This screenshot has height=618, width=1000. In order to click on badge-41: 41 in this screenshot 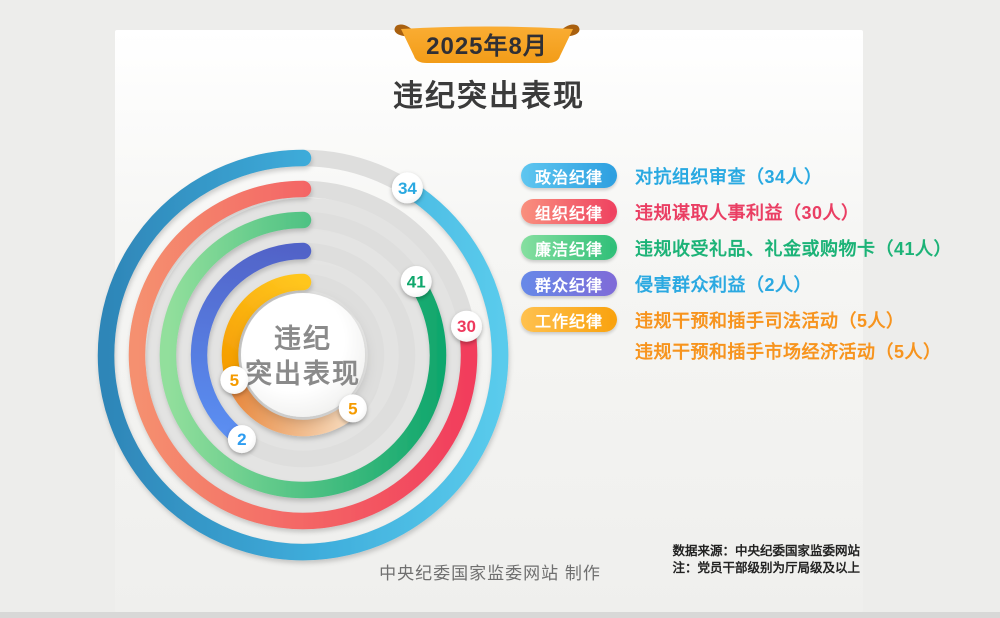, I will do `click(416, 281)`.